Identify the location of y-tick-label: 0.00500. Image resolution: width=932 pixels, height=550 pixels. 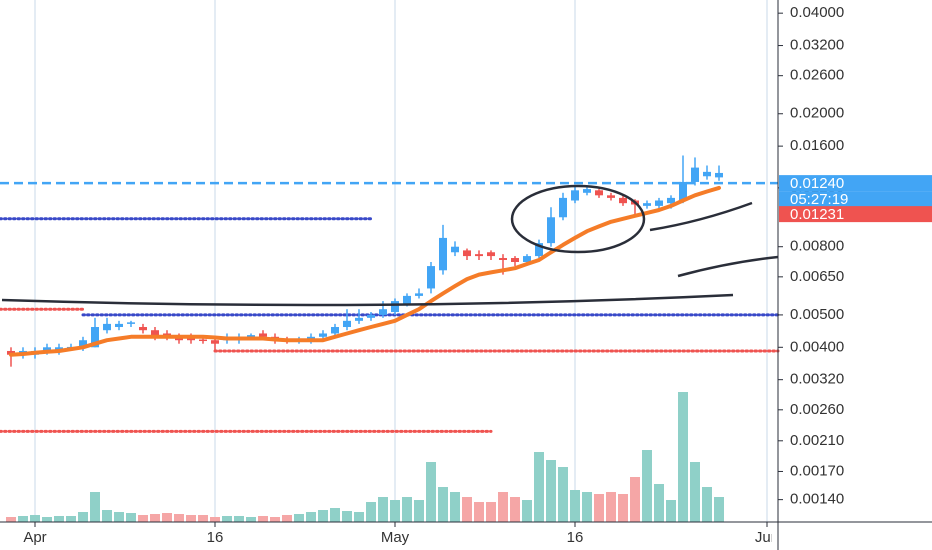
(817, 314).